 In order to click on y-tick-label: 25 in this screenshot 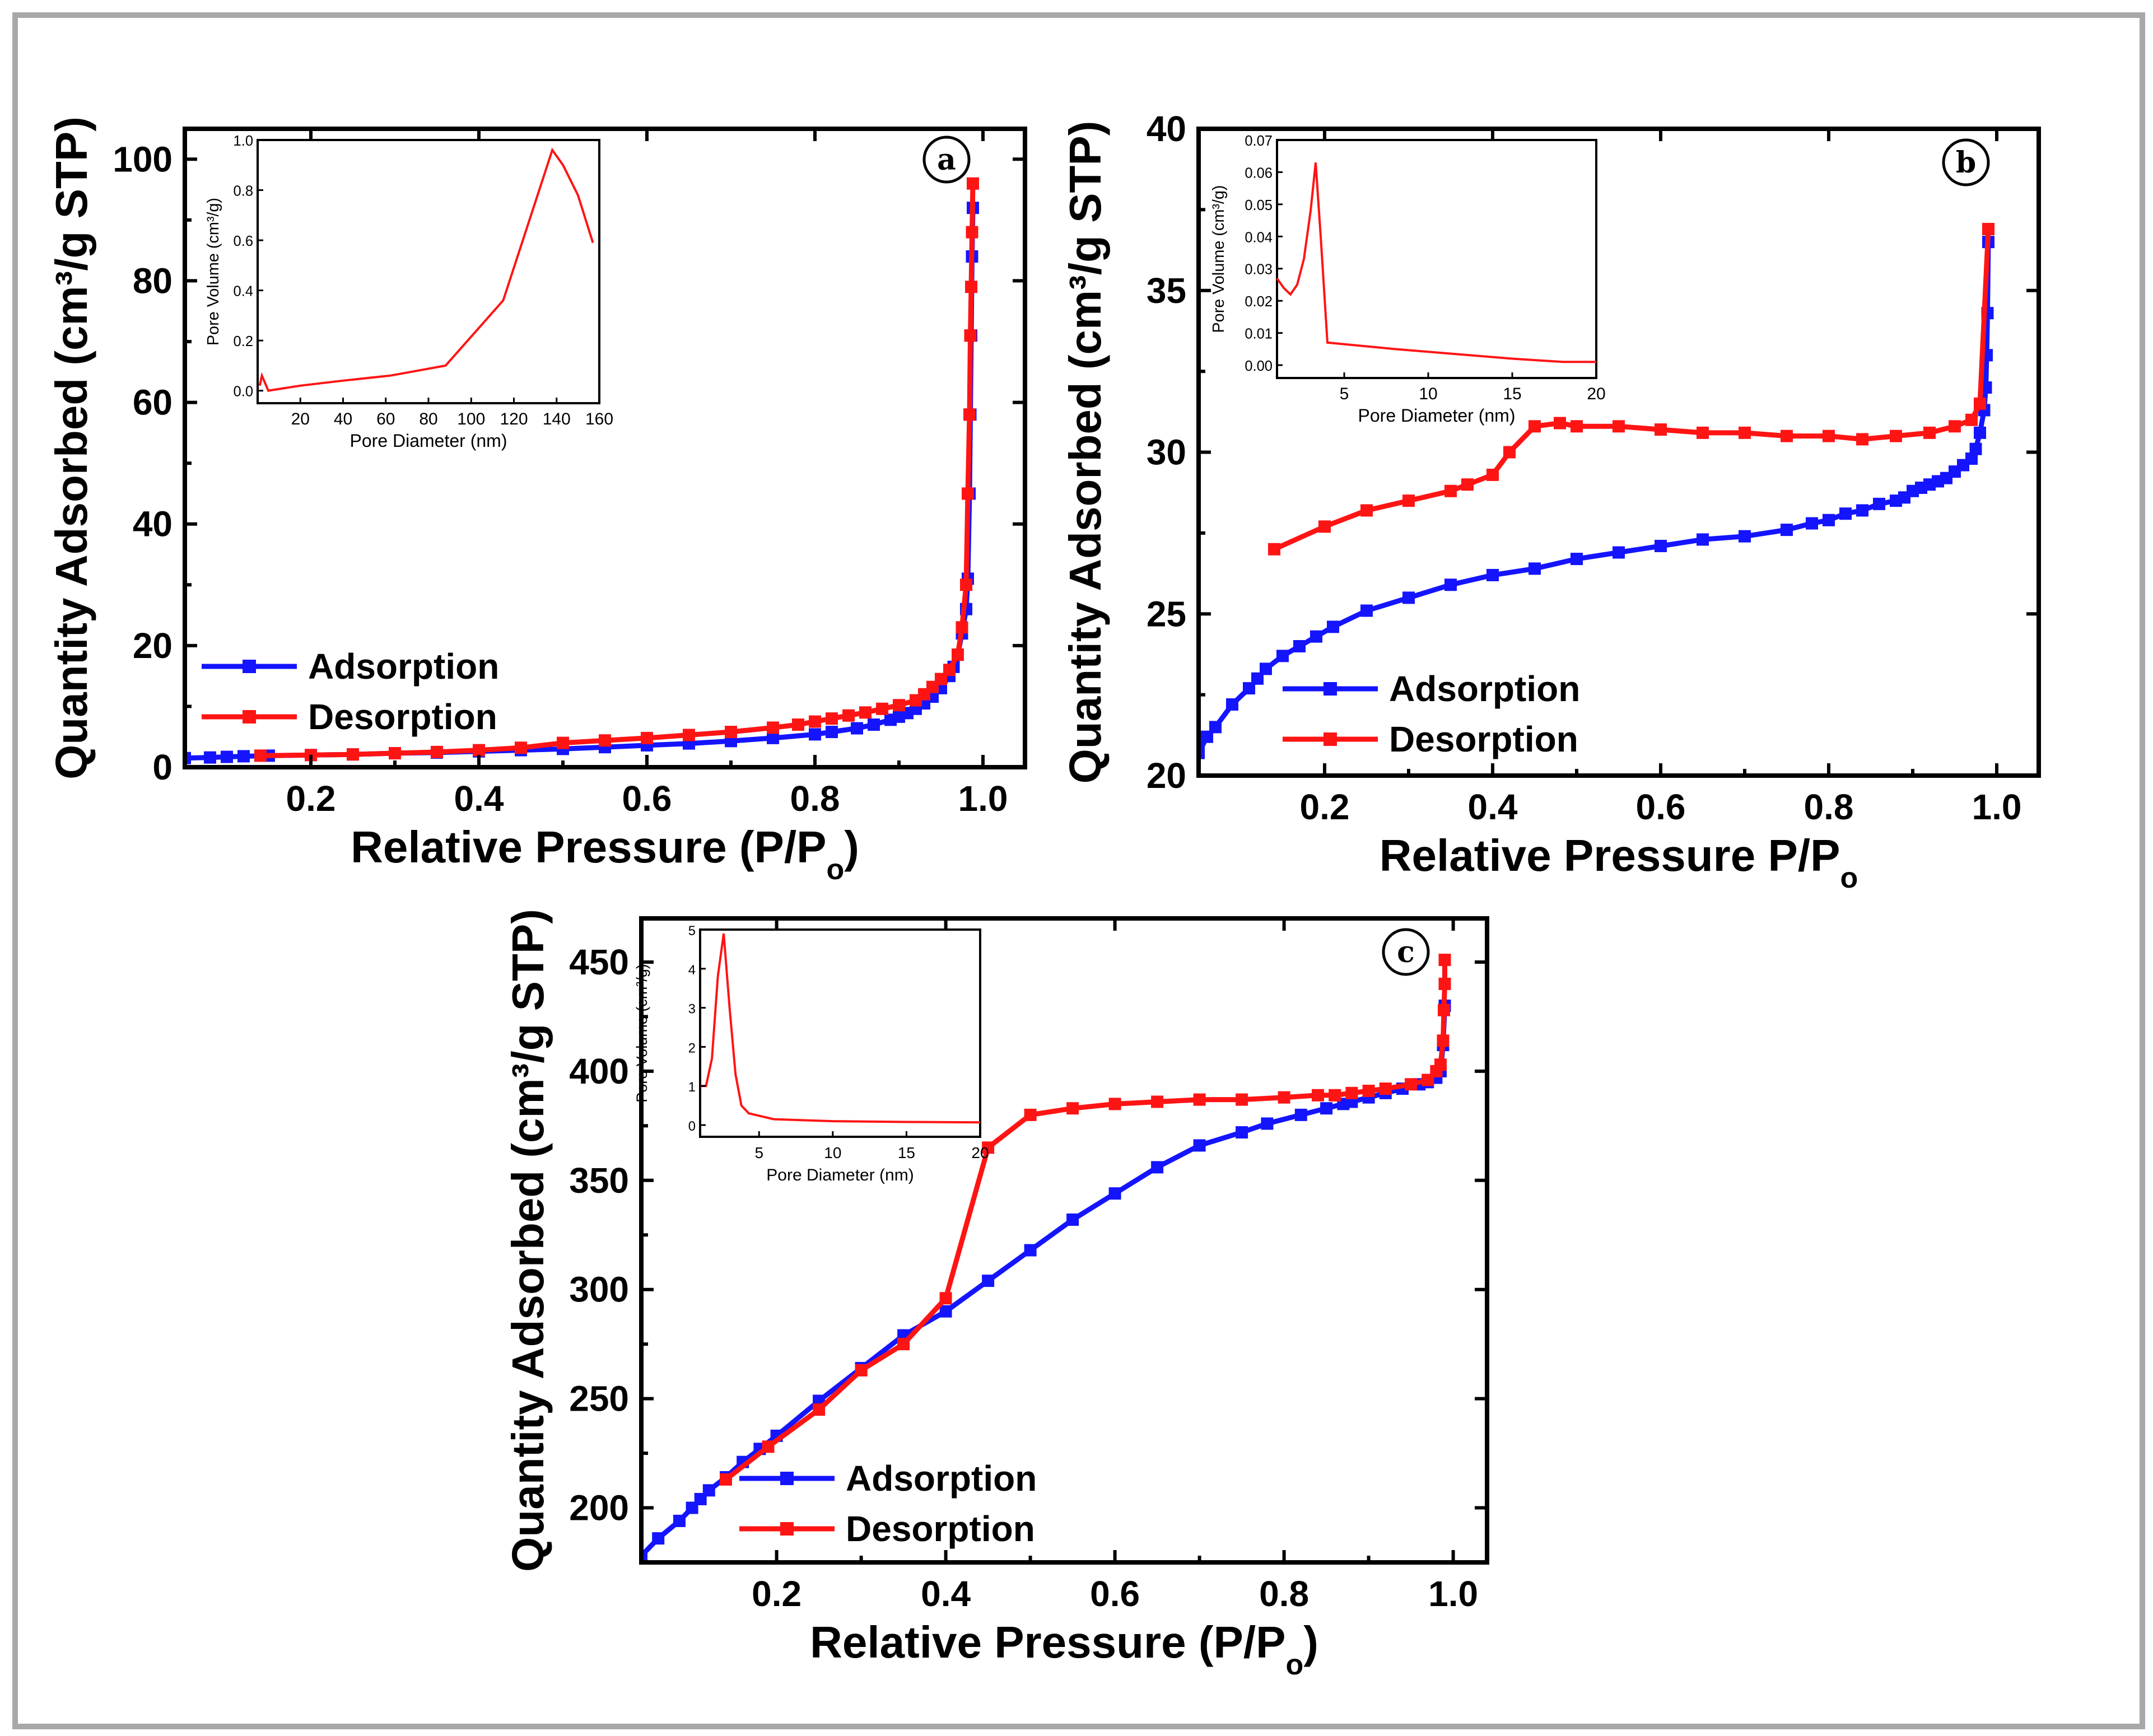, I will do `click(1167, 614)`.